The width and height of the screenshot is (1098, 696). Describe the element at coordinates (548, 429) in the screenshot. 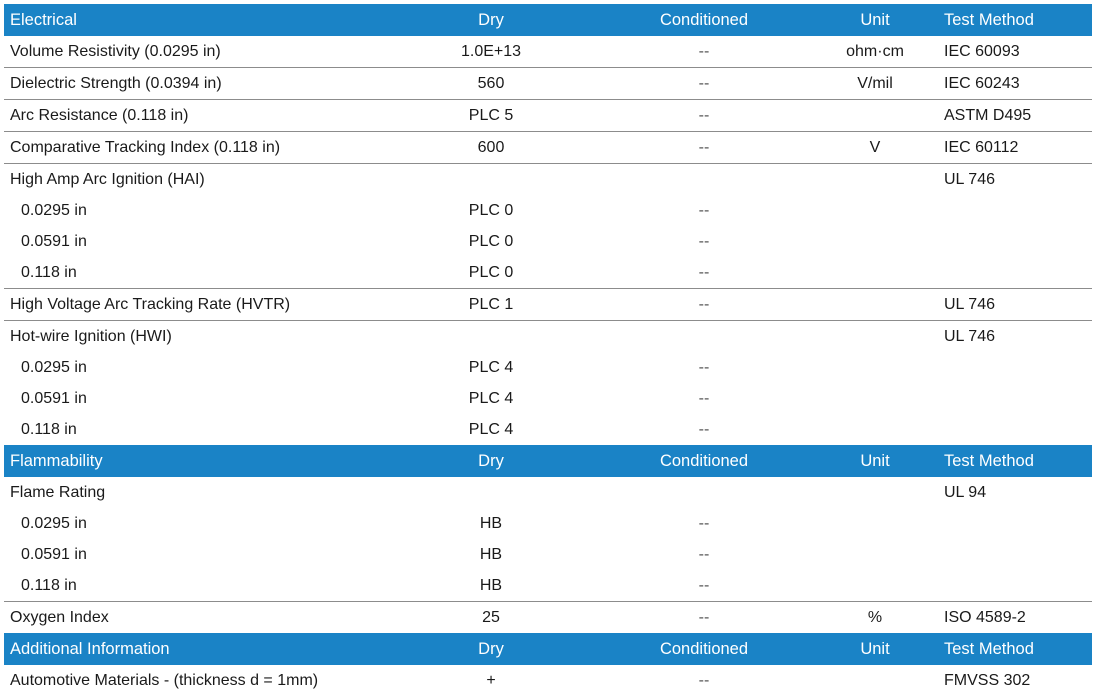

I see `table-subrow: 0.118 in PLC 4 --` at that location.